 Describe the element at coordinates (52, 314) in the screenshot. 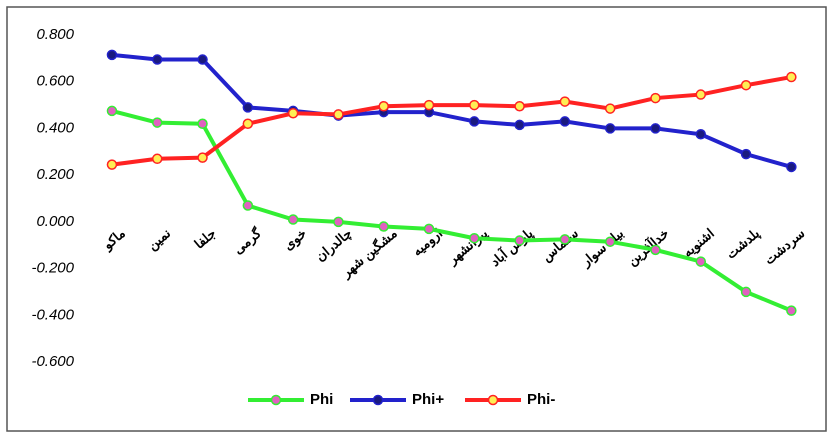

I see `y-tick-label: -0.400` at that location.